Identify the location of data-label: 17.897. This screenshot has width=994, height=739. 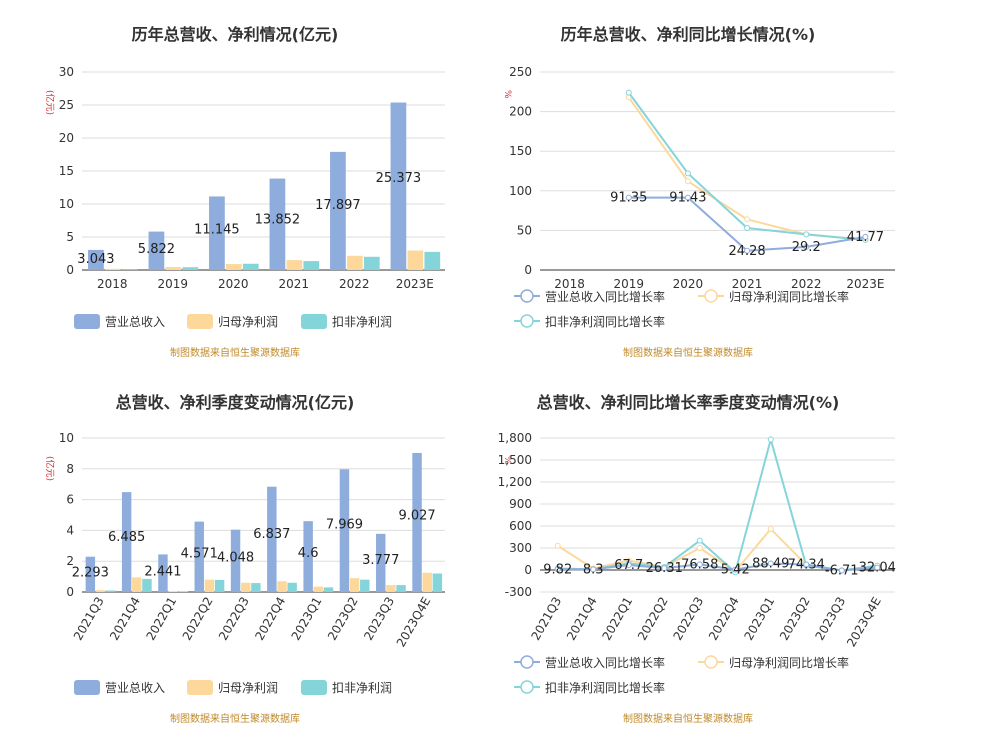
(338, 205).